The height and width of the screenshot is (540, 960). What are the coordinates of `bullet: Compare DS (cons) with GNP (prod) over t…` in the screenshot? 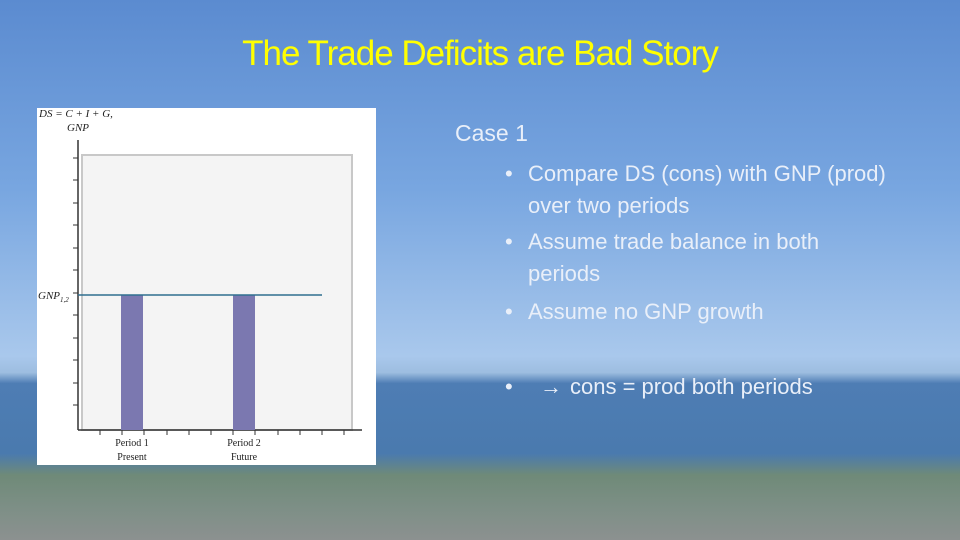 It's located at (707, 189).